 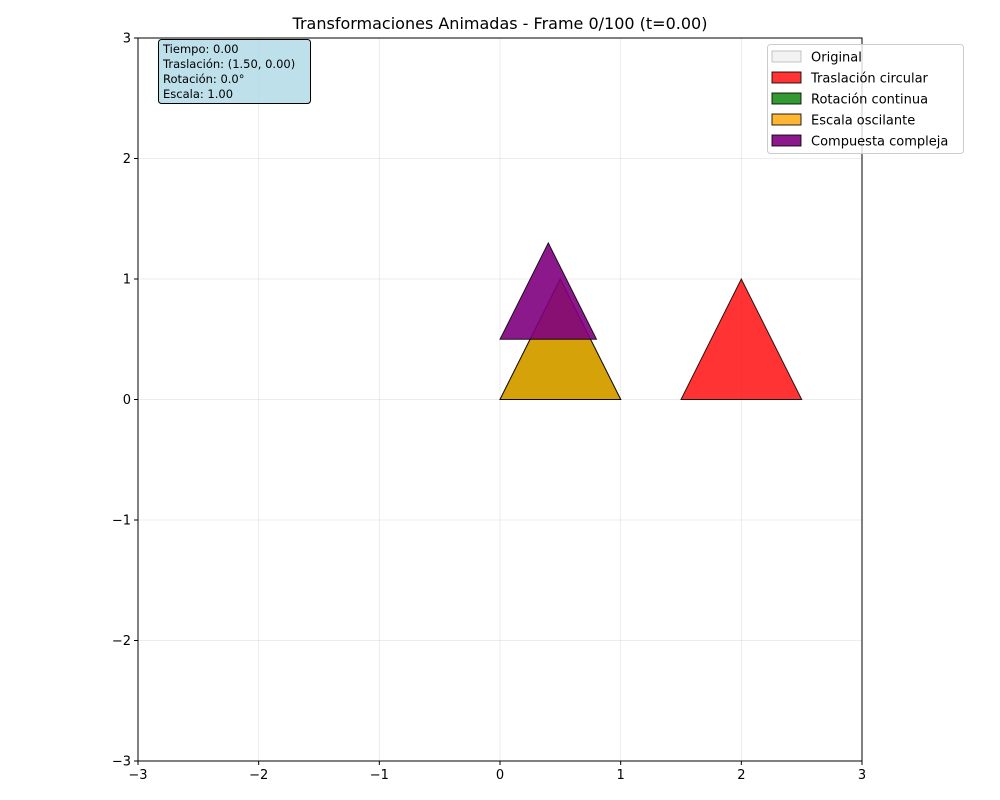 I want to click on info-line-tiempo: Tiempo: 0.00, so click(x=200, y=49).